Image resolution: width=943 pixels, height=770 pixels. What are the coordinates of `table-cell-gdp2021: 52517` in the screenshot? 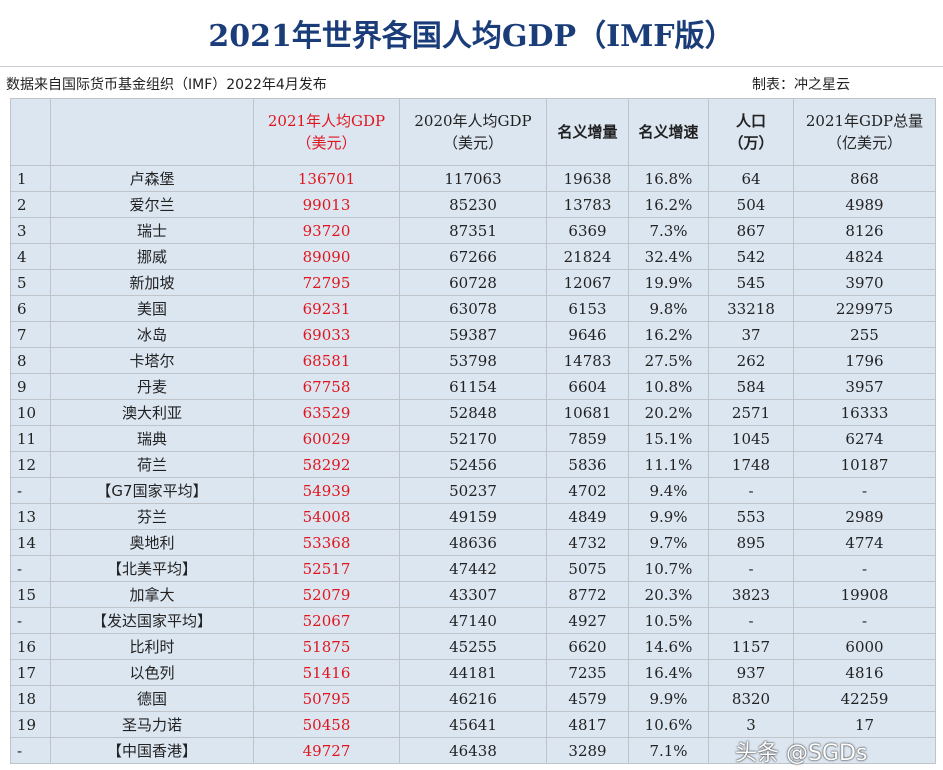 It's located at (326, 568).